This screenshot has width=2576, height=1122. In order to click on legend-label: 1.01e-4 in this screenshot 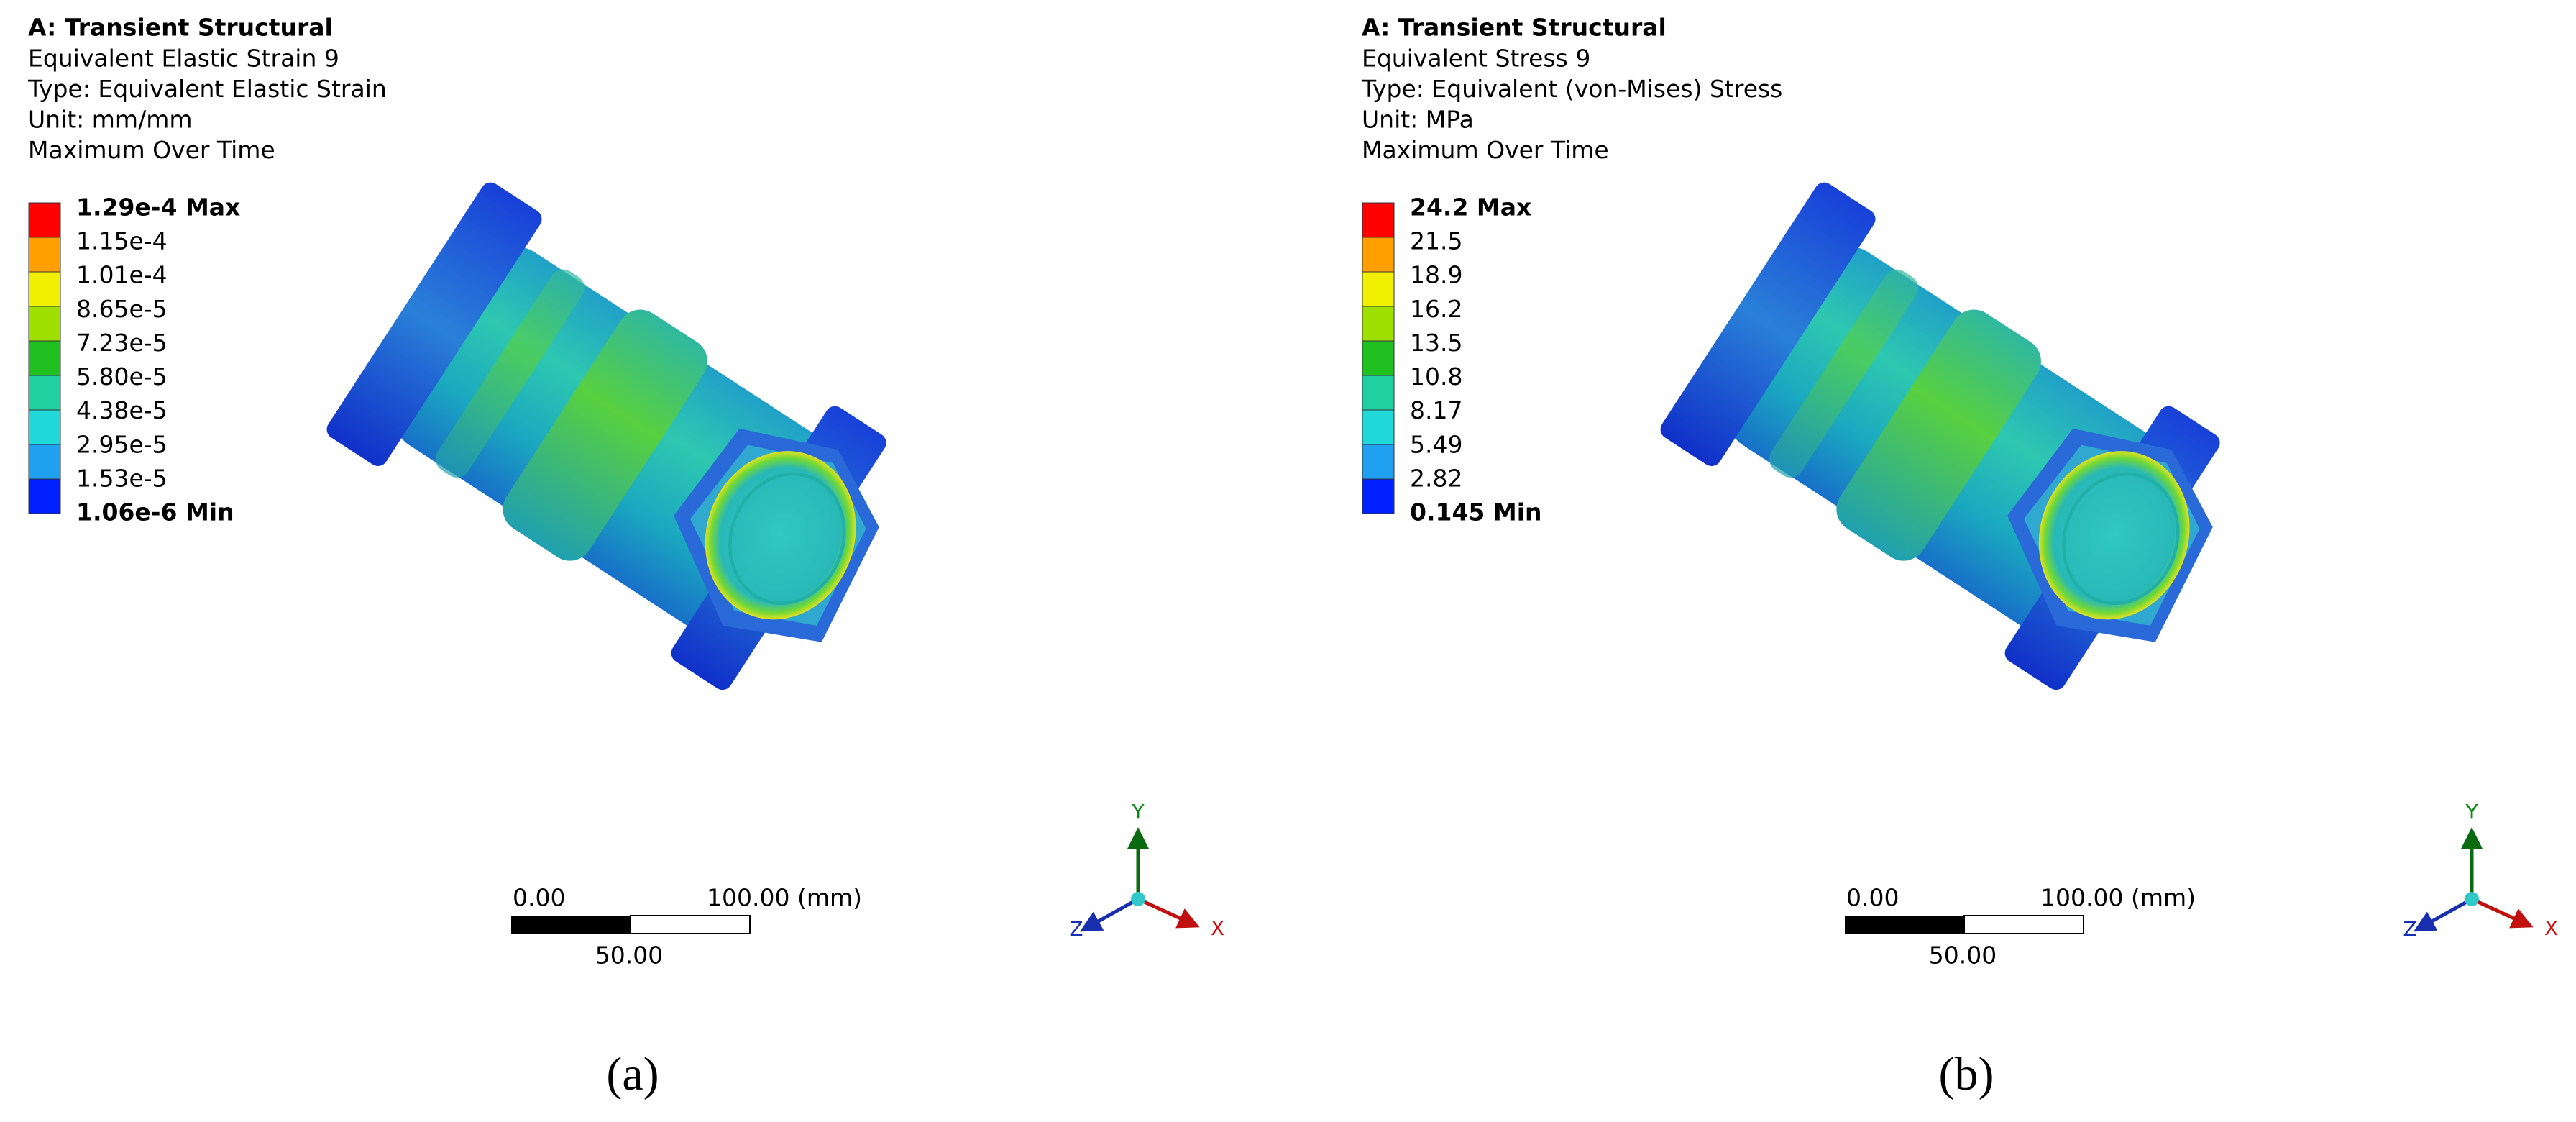, I will do `click(122, 275)`.